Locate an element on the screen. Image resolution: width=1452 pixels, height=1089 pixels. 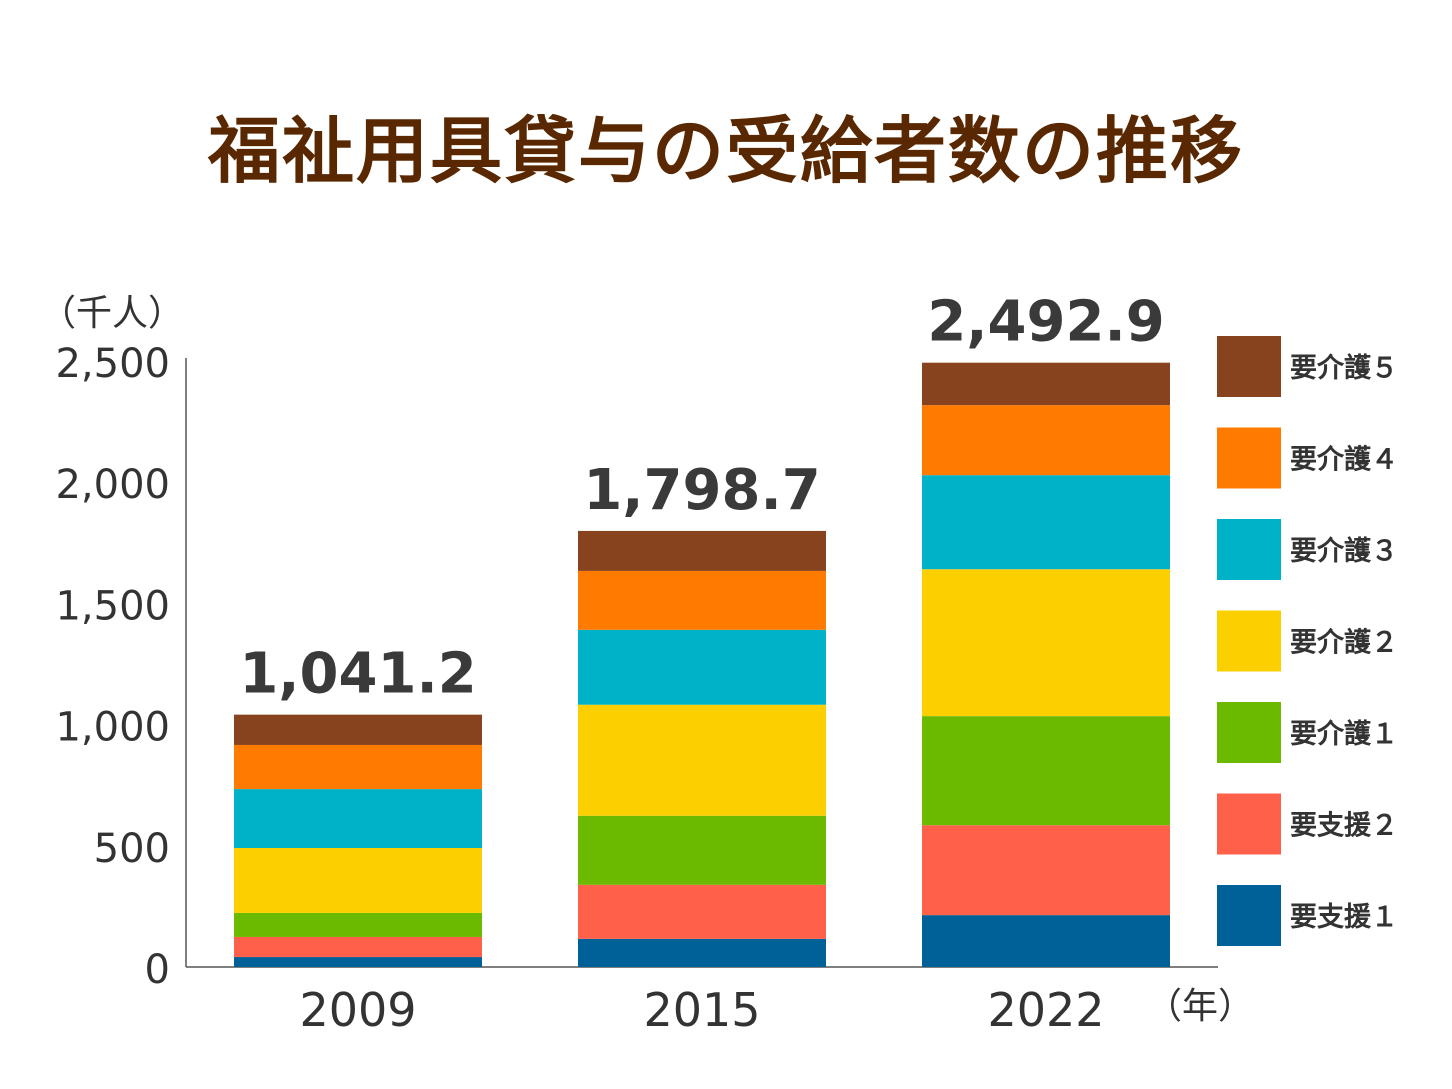
total-label: 1,798.7 is located at coordinates (701, 490).